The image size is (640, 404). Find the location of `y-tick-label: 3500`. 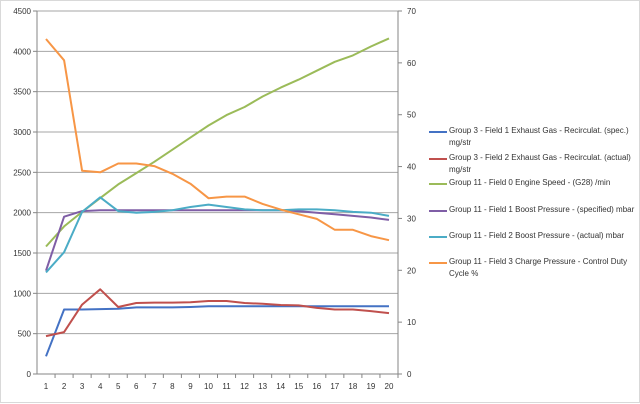

y-tick-label: 3500 is located at coordinates (22, 92).